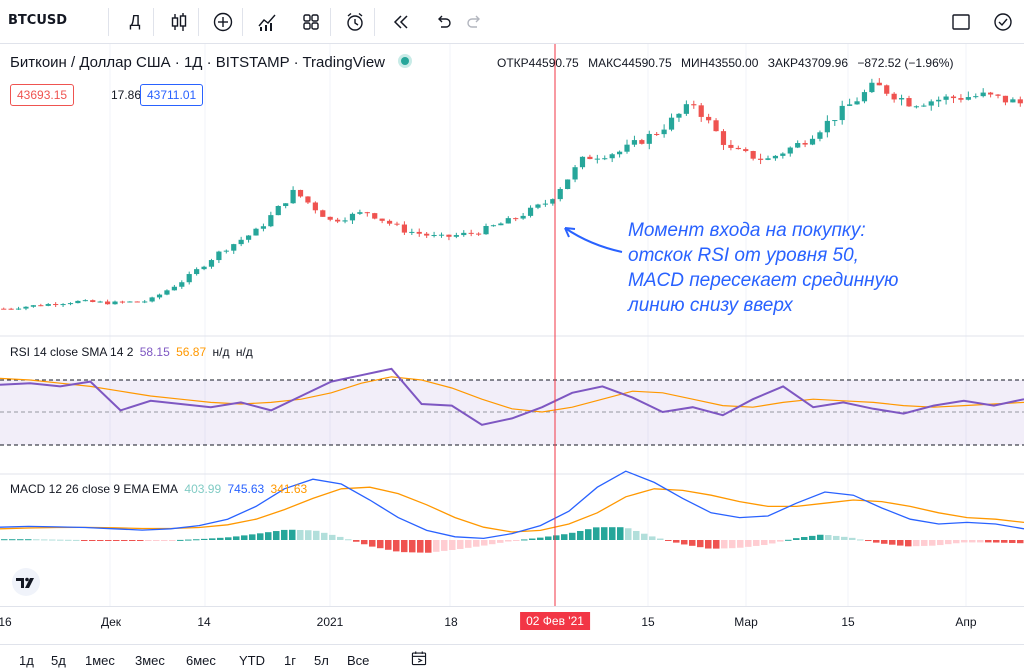  What do you see at coordinates (321, 660) in the screenshot?
I see `range-5y: 5л` at bounding box center [321, 660].